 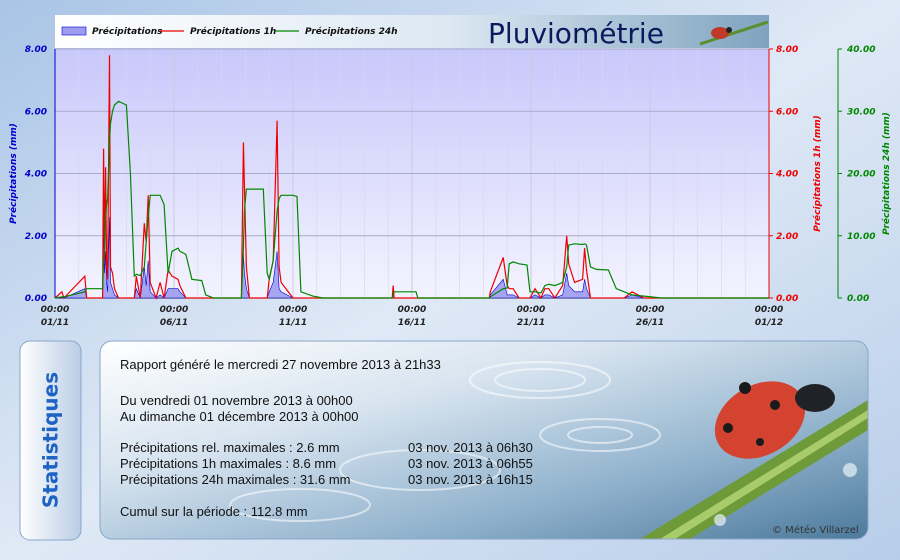 I want to click on legend-swatch, so click(x=74, y=31).